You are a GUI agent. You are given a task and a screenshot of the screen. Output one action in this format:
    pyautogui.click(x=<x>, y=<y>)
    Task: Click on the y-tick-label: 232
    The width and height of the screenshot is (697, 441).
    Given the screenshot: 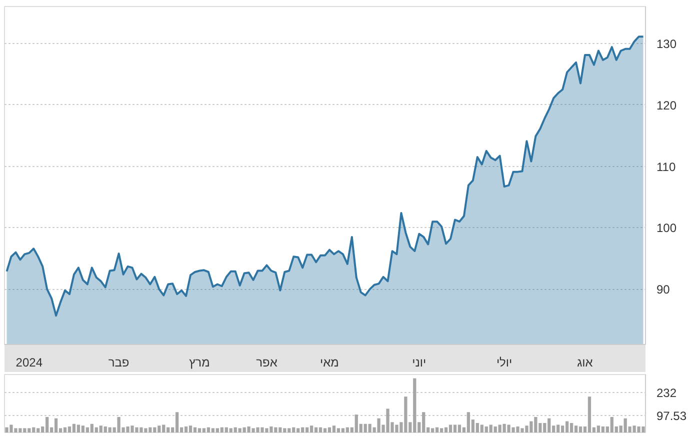 What is the action you would take?
    pyautogui.click(x=666, y=393)
    